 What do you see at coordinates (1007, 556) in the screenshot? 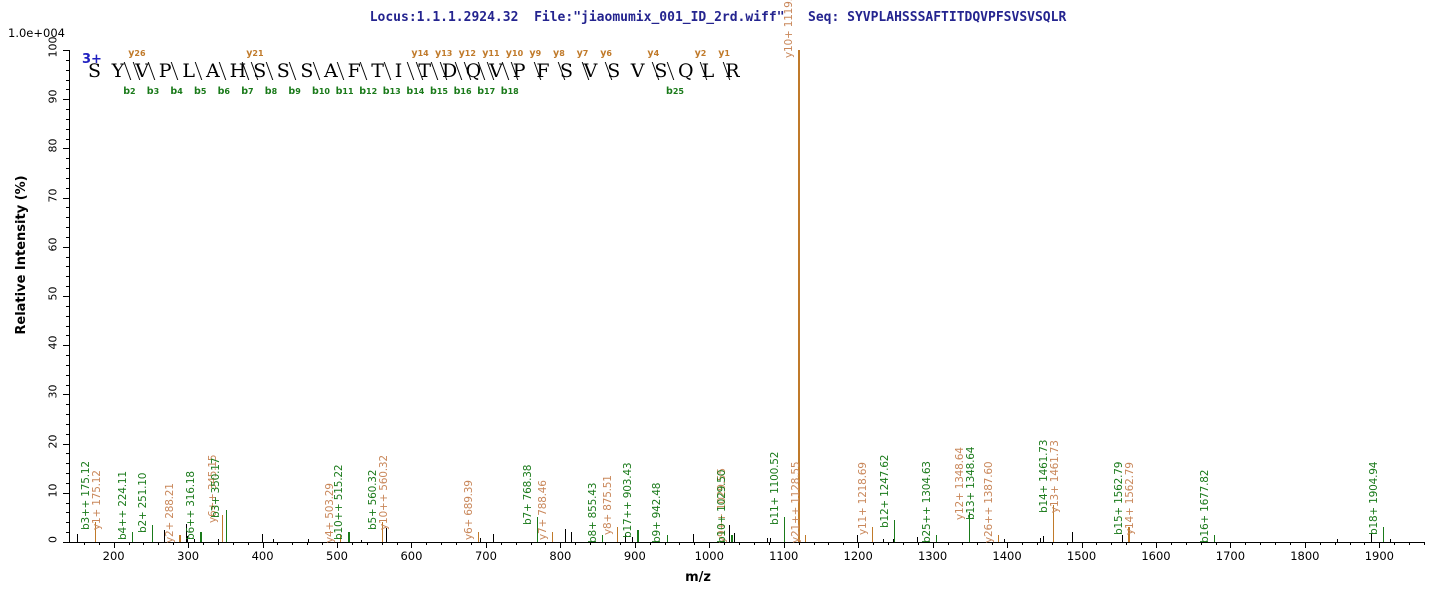
I see `x-tick-label: 1400` at bounding box center [1007, 556].